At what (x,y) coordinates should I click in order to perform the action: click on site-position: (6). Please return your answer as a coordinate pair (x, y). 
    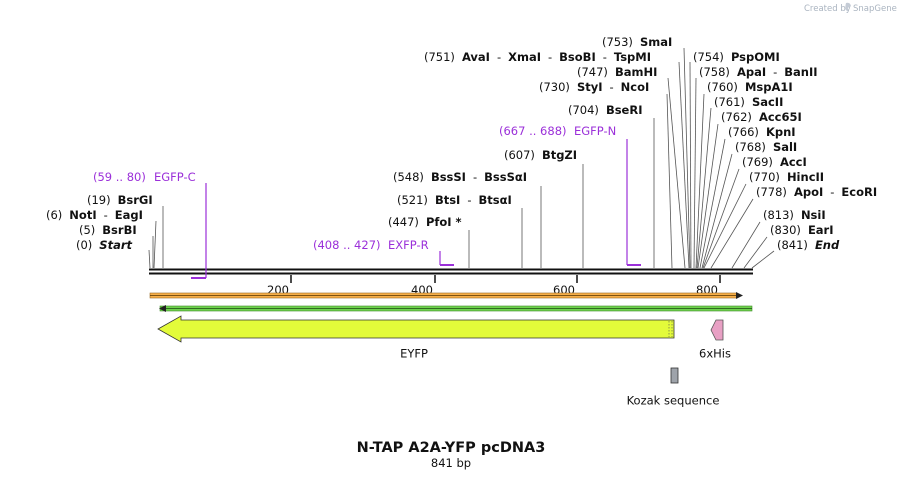
    Looking at the image, I should click on (54, 215).